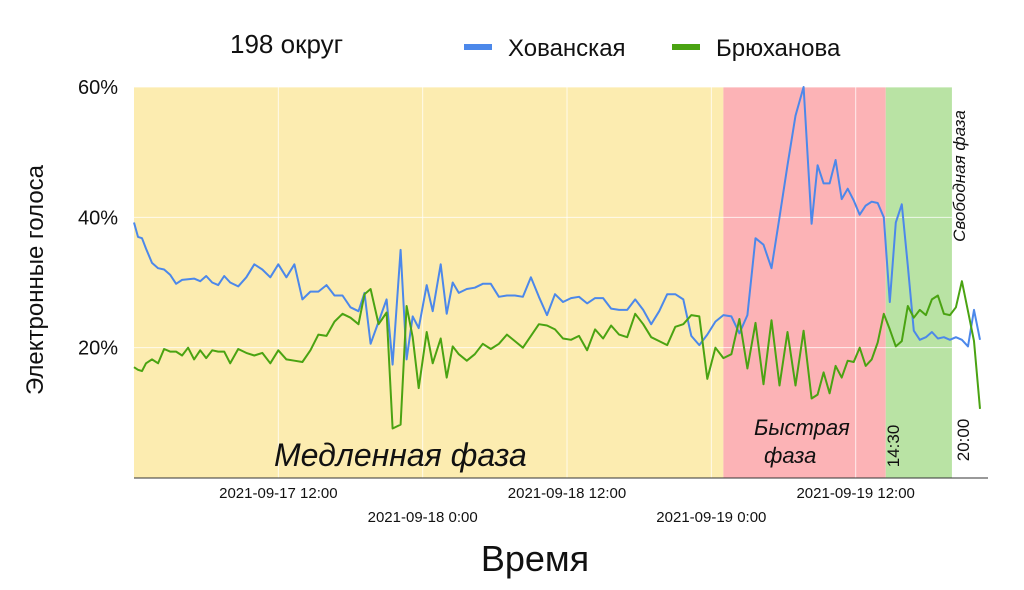 This screenshot has height=590, width=1024. What do you see at coordinates (535, 558) in the screenshot?
I see `x-axis-label: Время` at bounding box center [535, 558].